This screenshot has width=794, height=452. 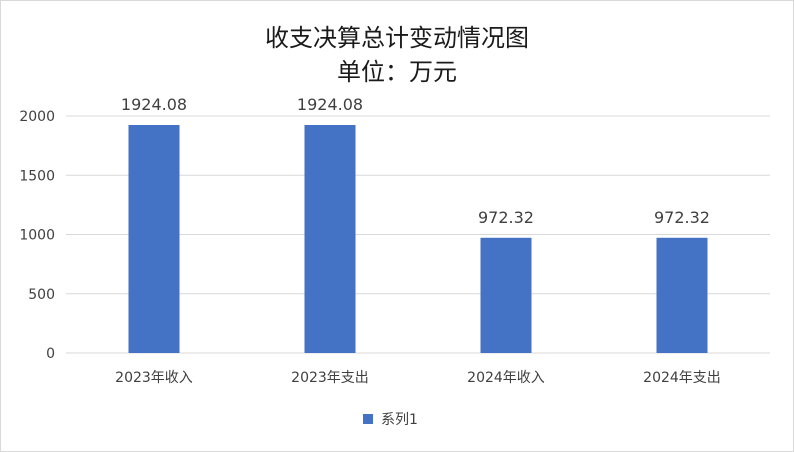 What do you see at coordinates (41, 295) in the screenshot?
I see `y-tick-label: 500` at bounding box center [41, 295].